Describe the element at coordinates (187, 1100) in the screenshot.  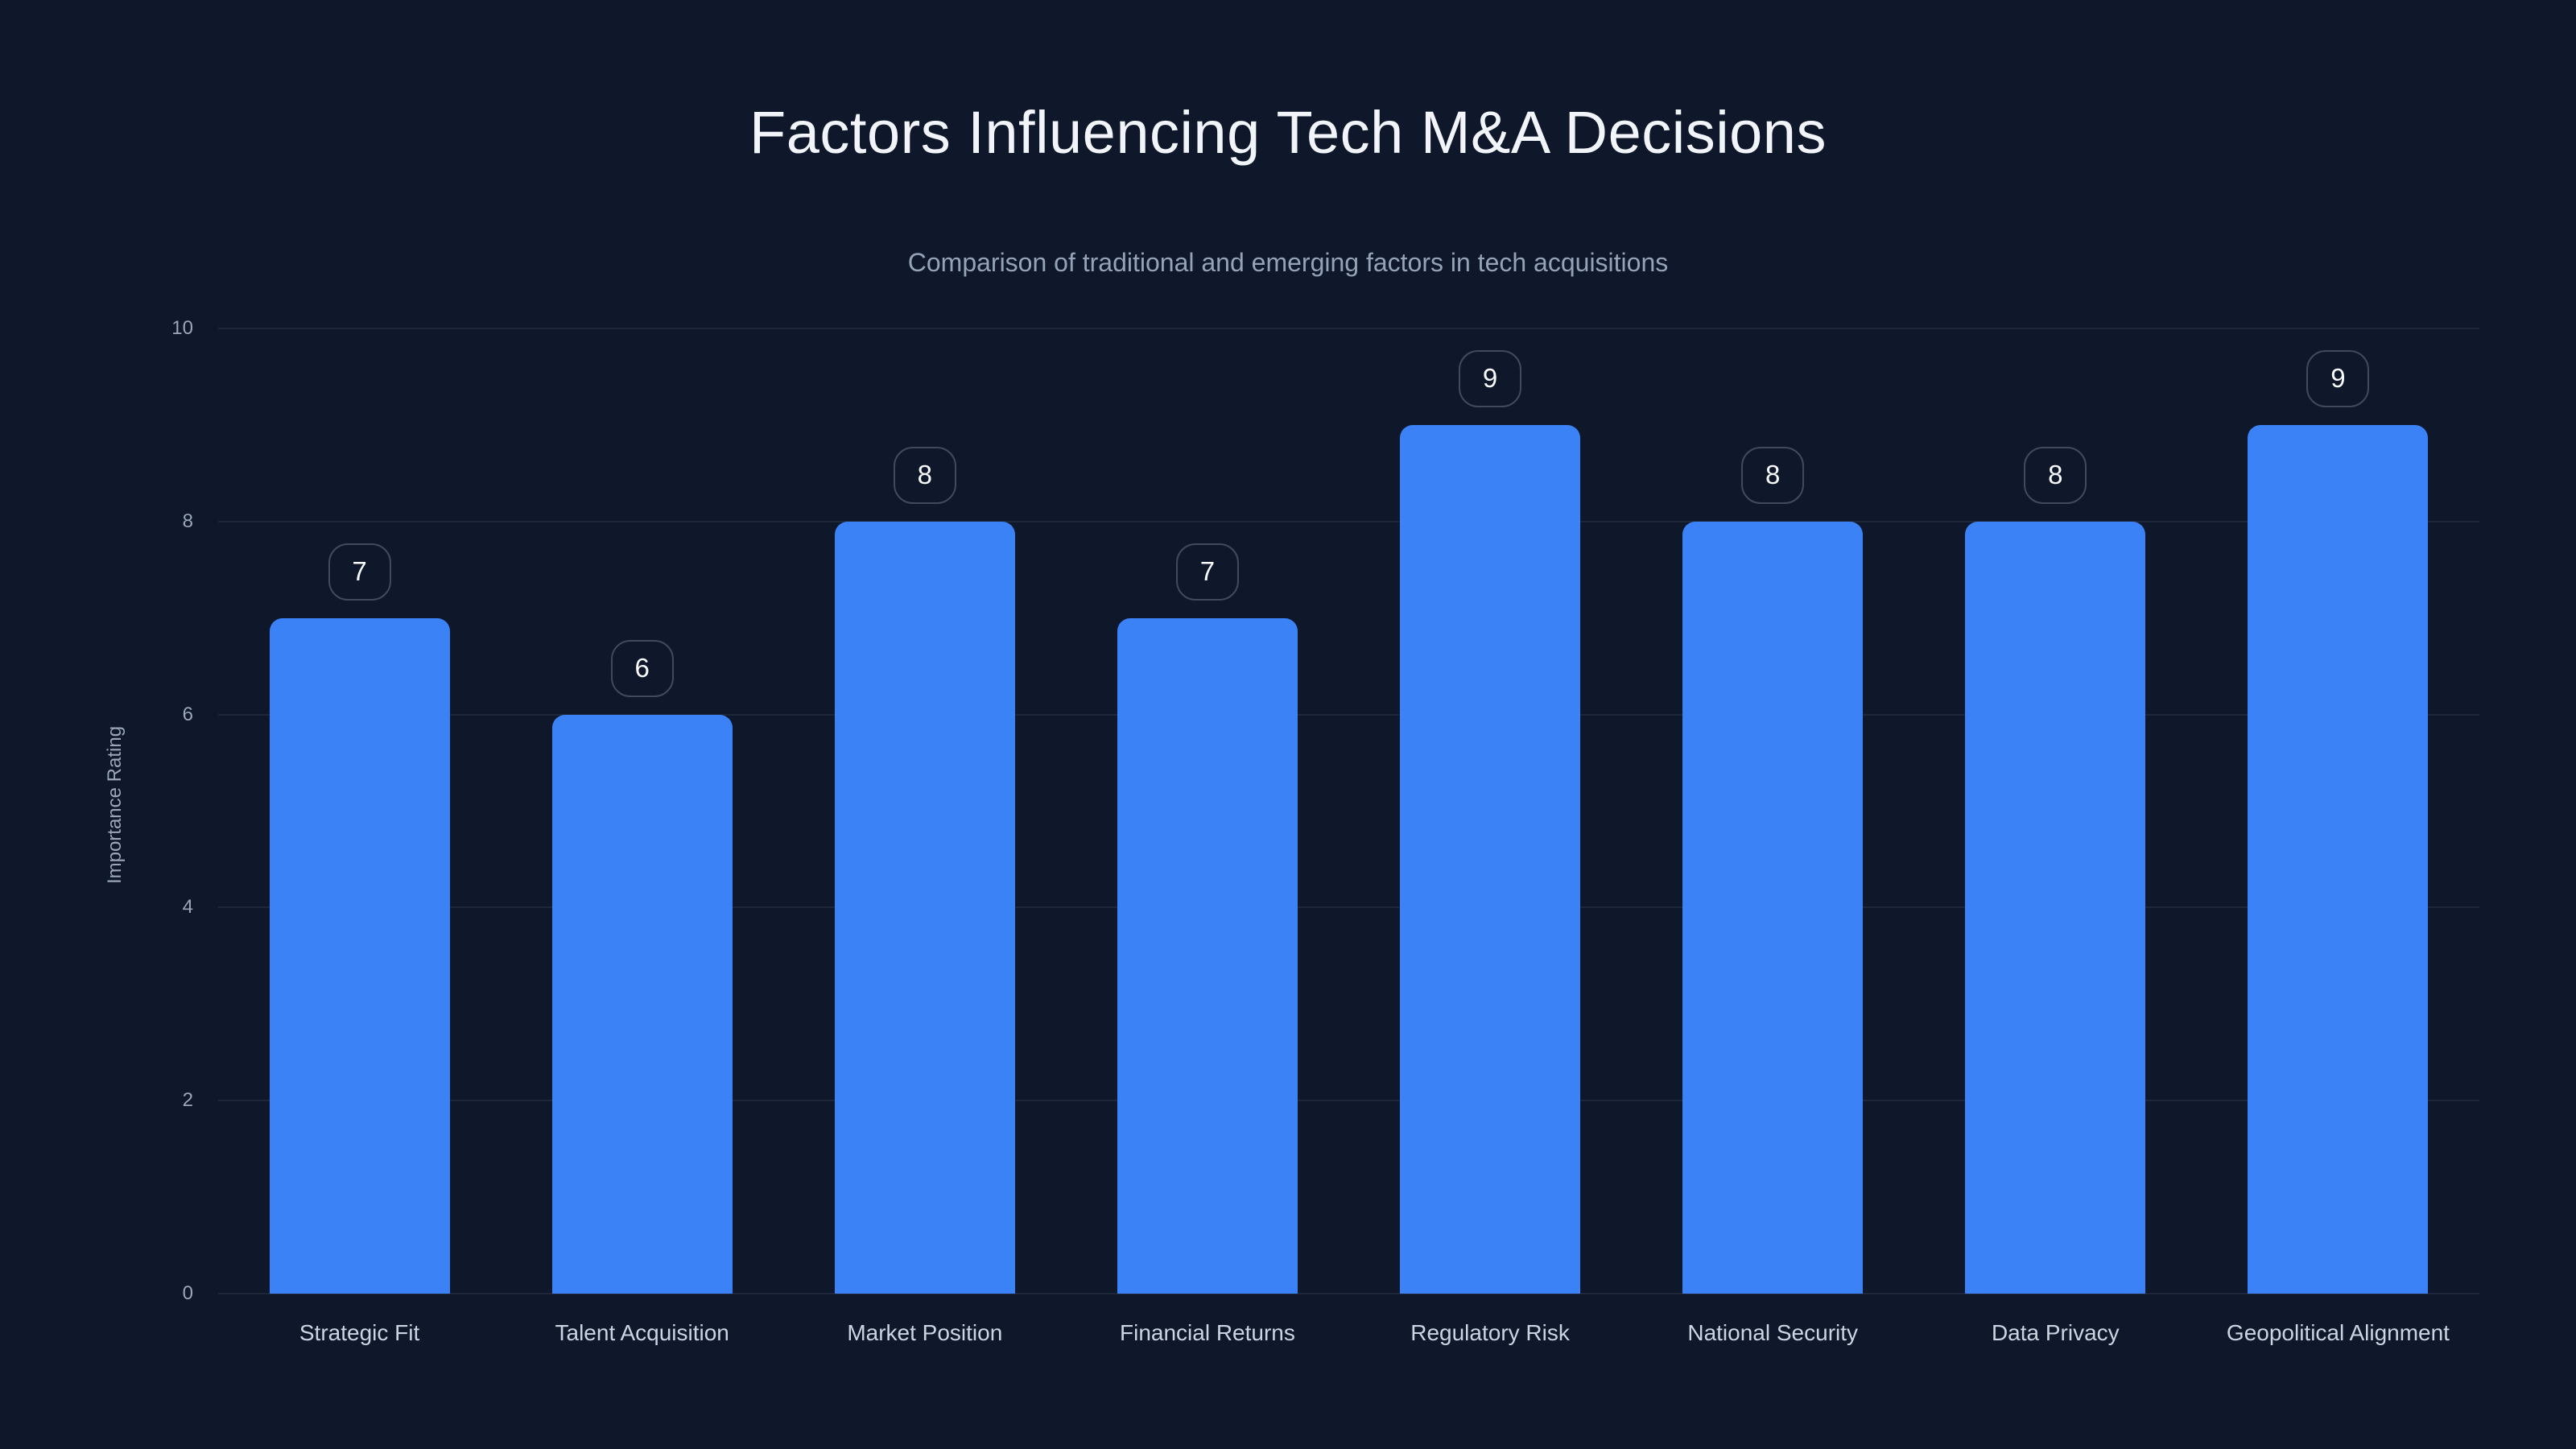
I see `y-tick-label-2: 2` at that location.